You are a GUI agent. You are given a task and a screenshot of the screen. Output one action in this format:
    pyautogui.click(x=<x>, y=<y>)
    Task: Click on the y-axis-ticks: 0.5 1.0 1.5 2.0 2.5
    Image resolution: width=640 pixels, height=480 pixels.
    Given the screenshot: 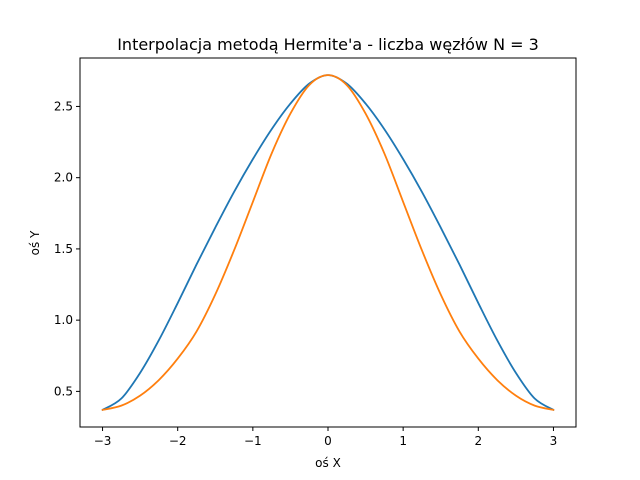 What is the action you would take?
    pyautogui.click(x=67, y=248)
    